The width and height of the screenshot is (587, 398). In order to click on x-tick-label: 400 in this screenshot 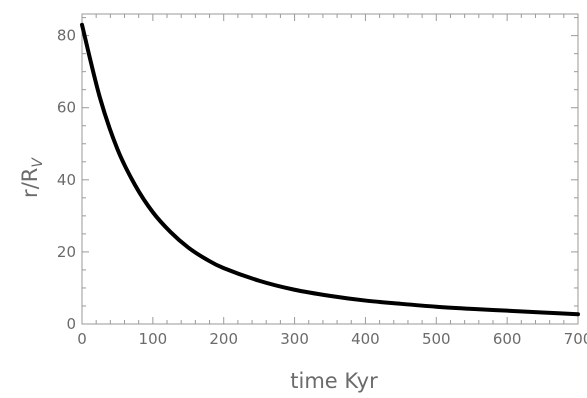, I will do `click(365, 339)`.